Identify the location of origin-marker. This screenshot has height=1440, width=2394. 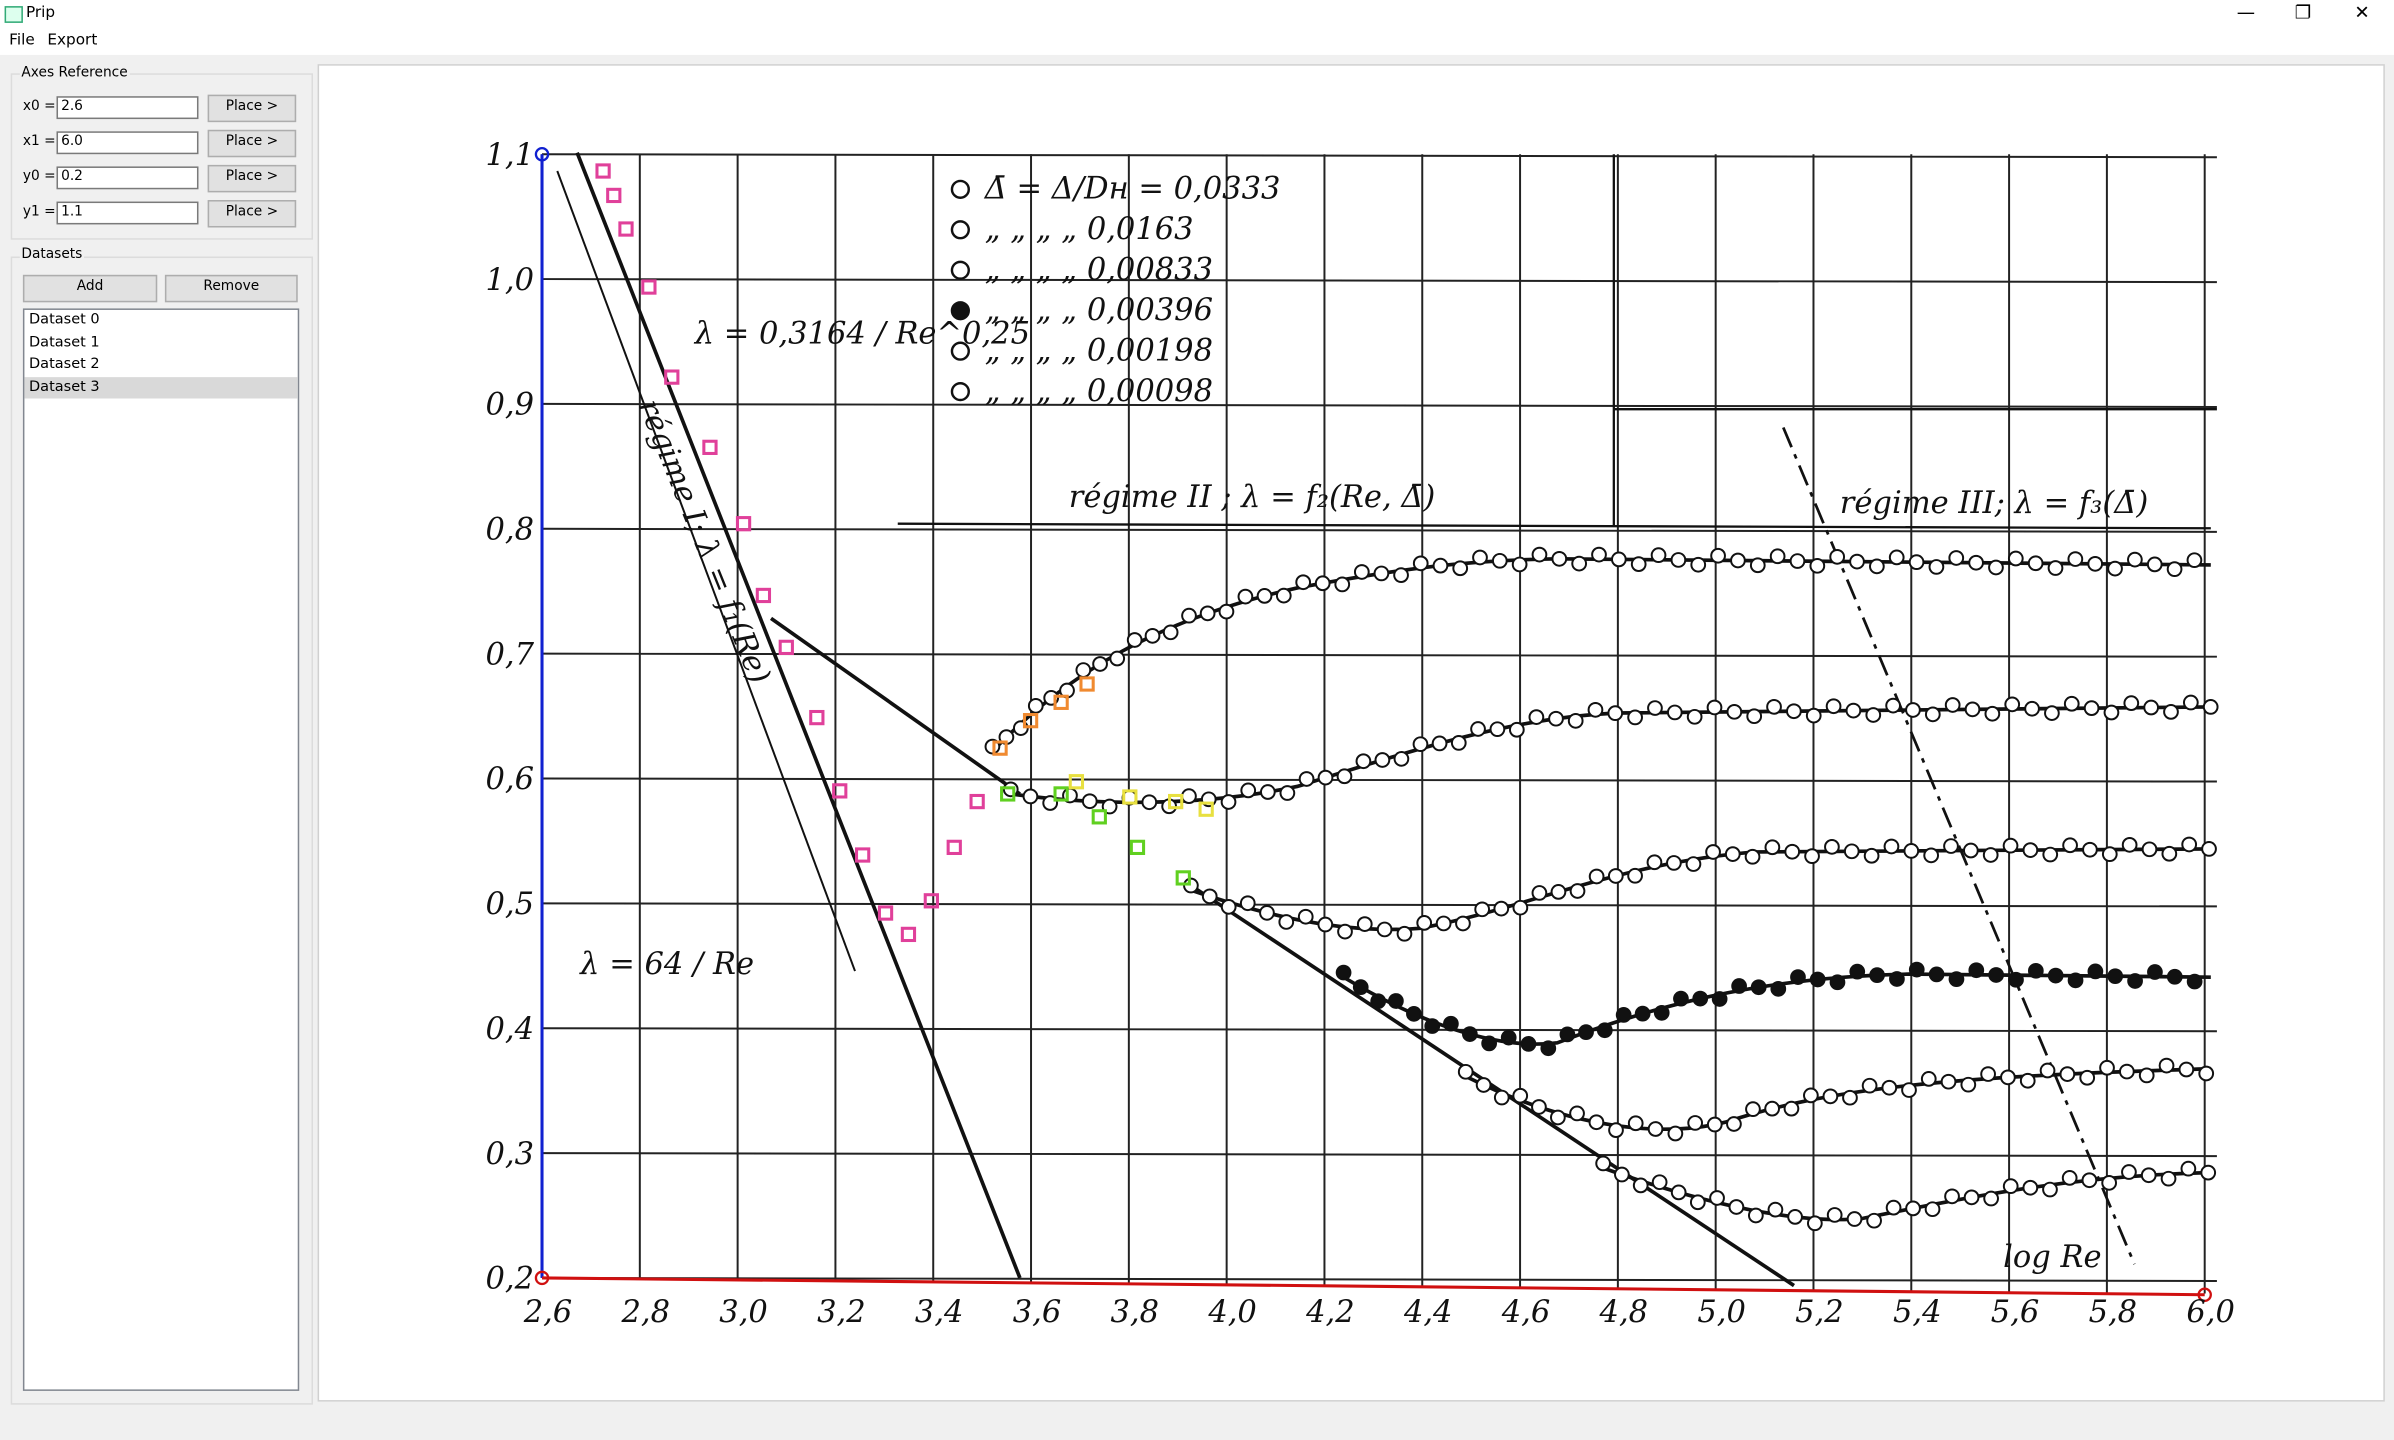
(542, 1278).